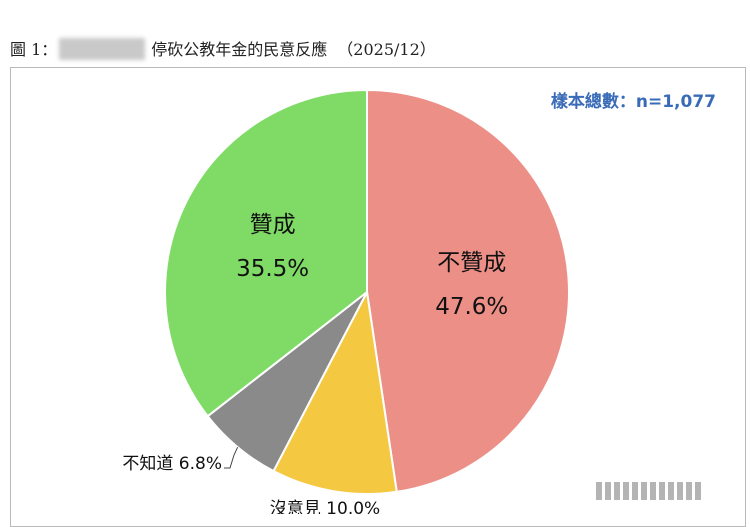  Describe the element at coordinates (272, 269) in the screenshot. I see `slice-value-agree: 35.5%` at that location.